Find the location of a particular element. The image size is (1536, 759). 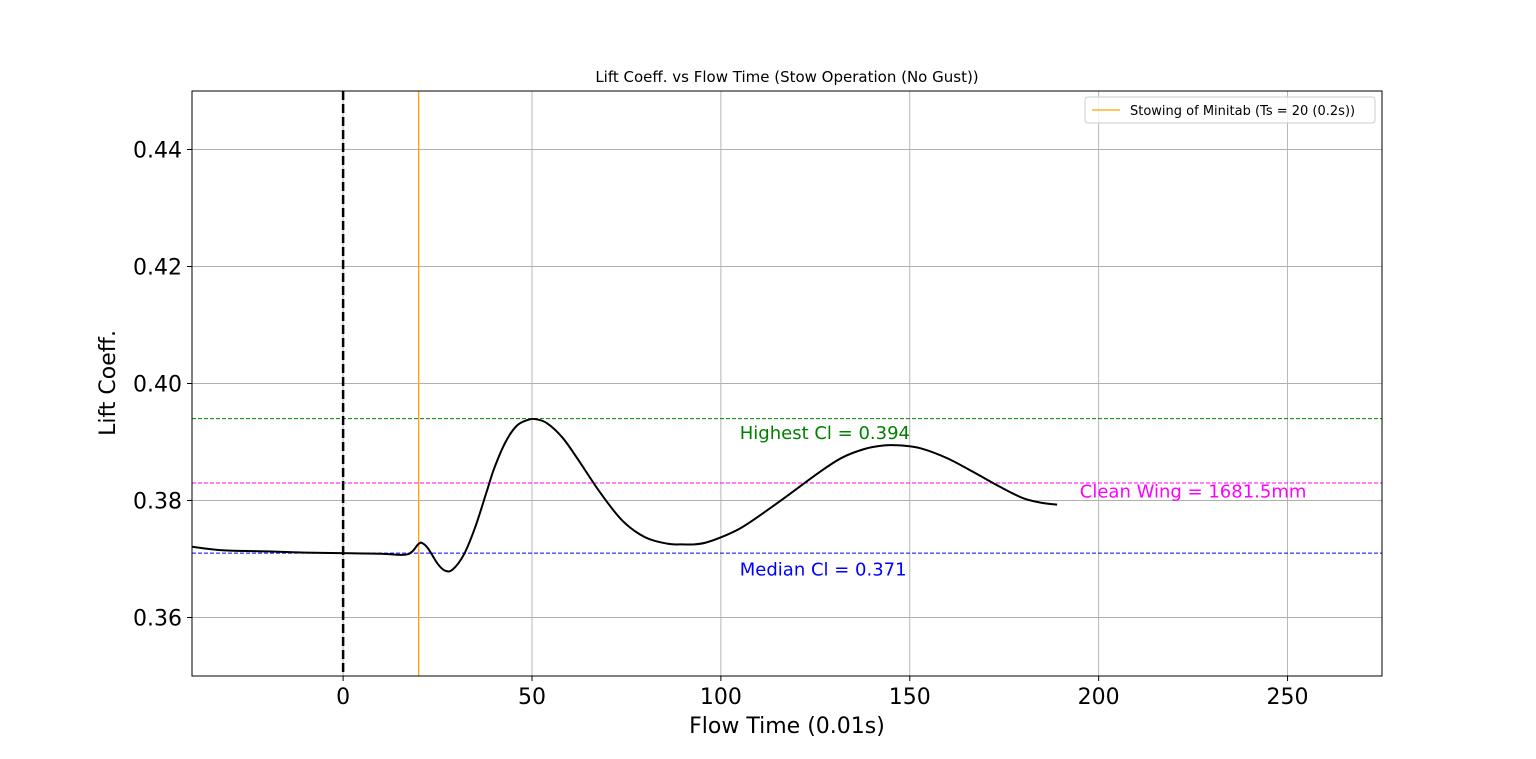

y-tick-label: 0.44 is located at coordinates (157, 151).